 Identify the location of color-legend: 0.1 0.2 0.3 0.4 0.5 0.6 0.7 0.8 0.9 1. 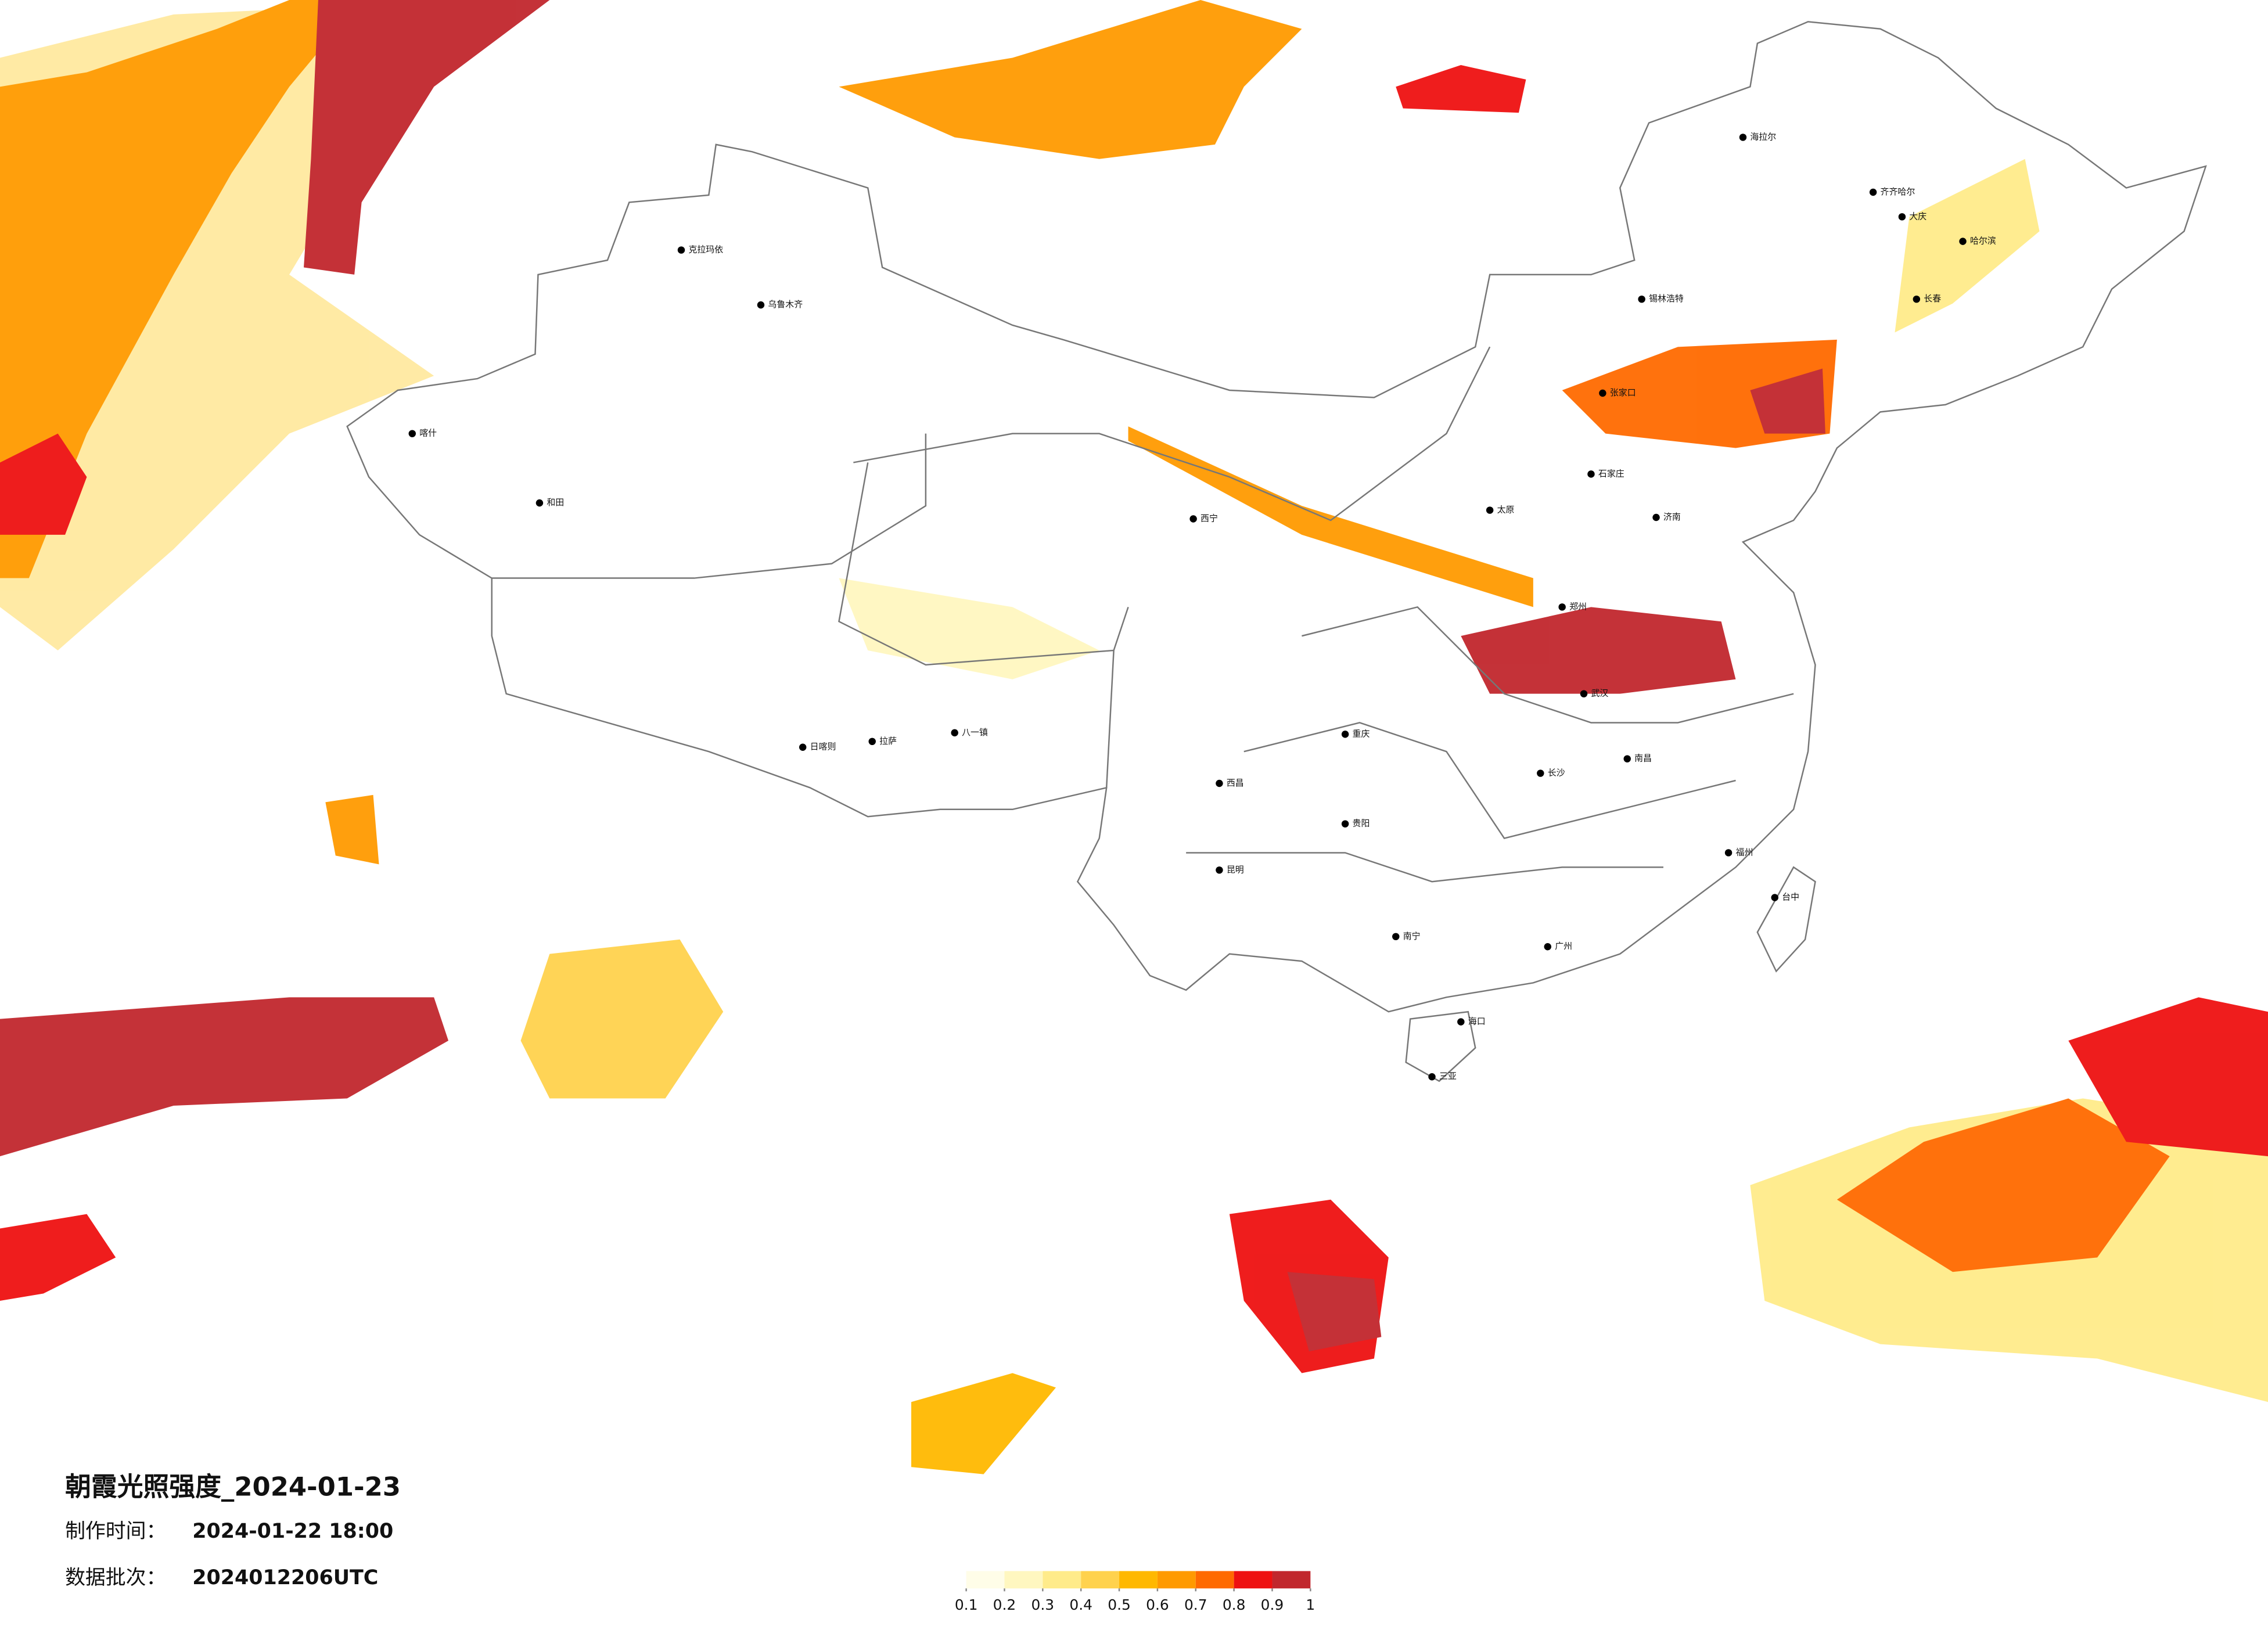
(1135, 1592).